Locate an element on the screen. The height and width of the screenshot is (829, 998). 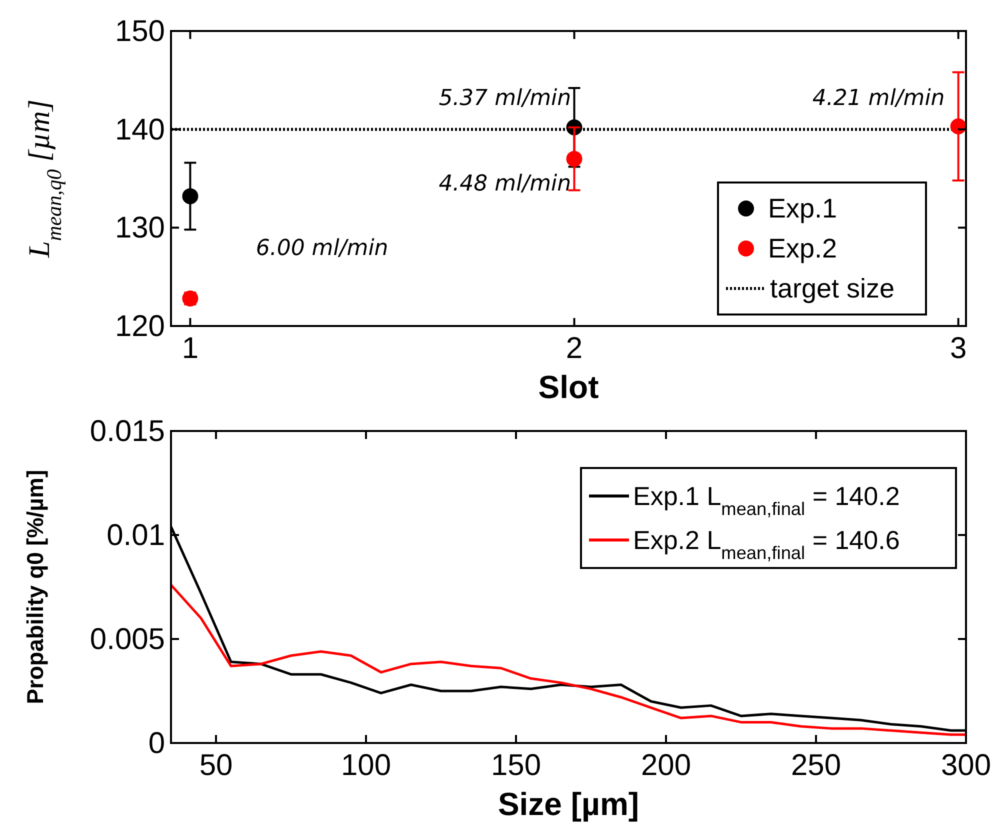
legend-label: Exp.1 L$_{mean,final}$ = 140.2 is located at coordinates (766, 500).